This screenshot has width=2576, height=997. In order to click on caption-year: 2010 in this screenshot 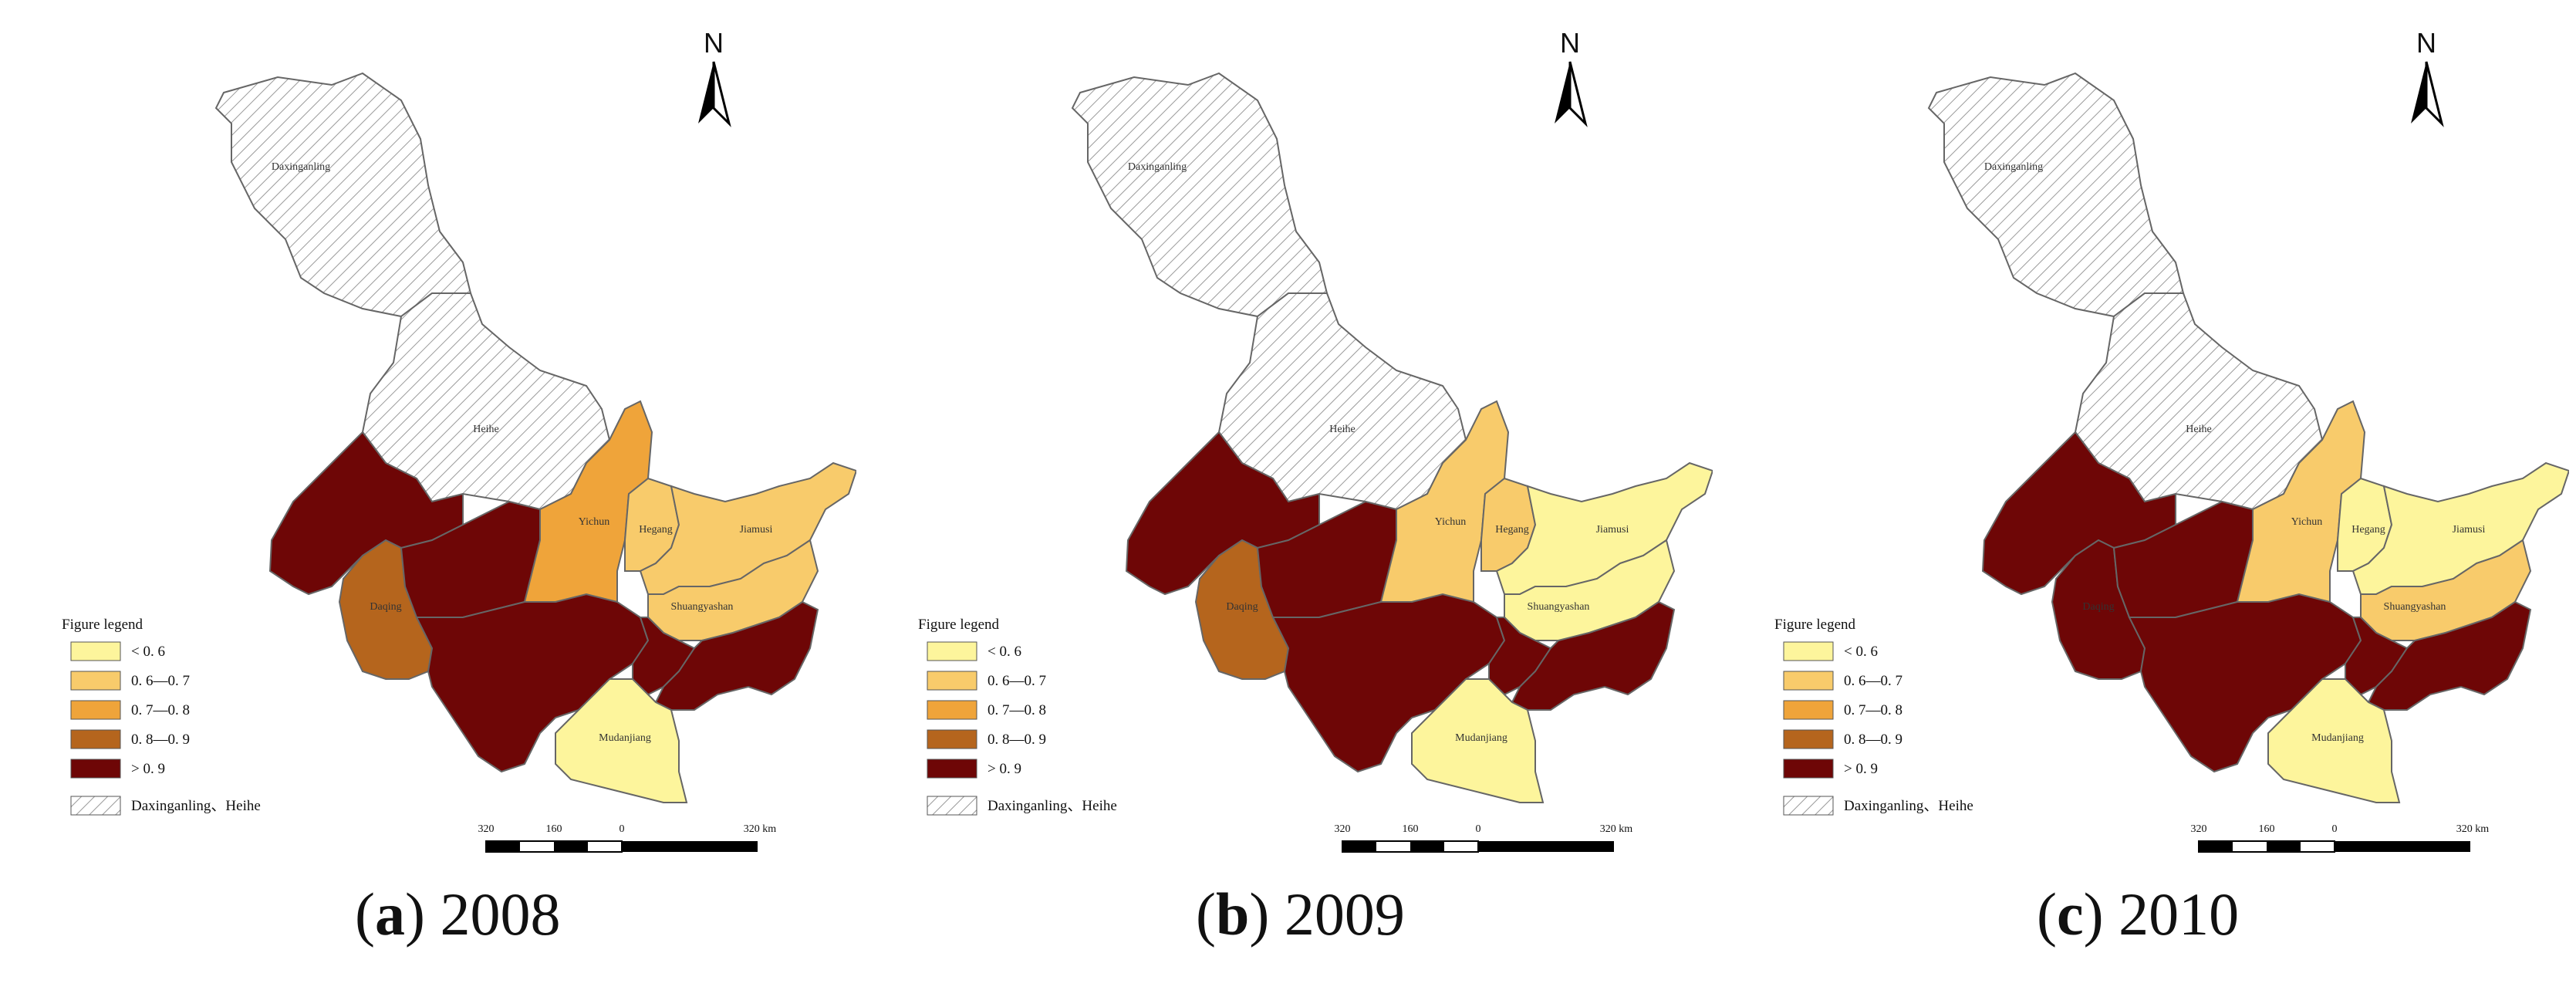, I will do `click(2179, 914)`.